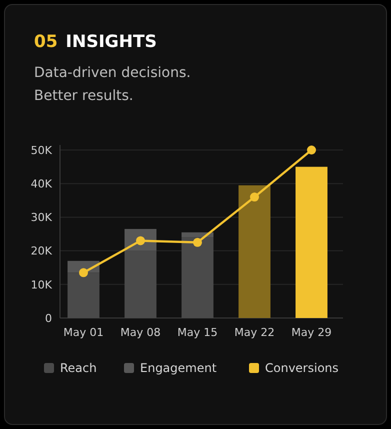 Image resolution: width=391 pixels, height=429 pixels. What do you see at coordinates (254, 332) in the screenshot?
I see `x-tick-label: May 22` at bounding box center [254, 332].